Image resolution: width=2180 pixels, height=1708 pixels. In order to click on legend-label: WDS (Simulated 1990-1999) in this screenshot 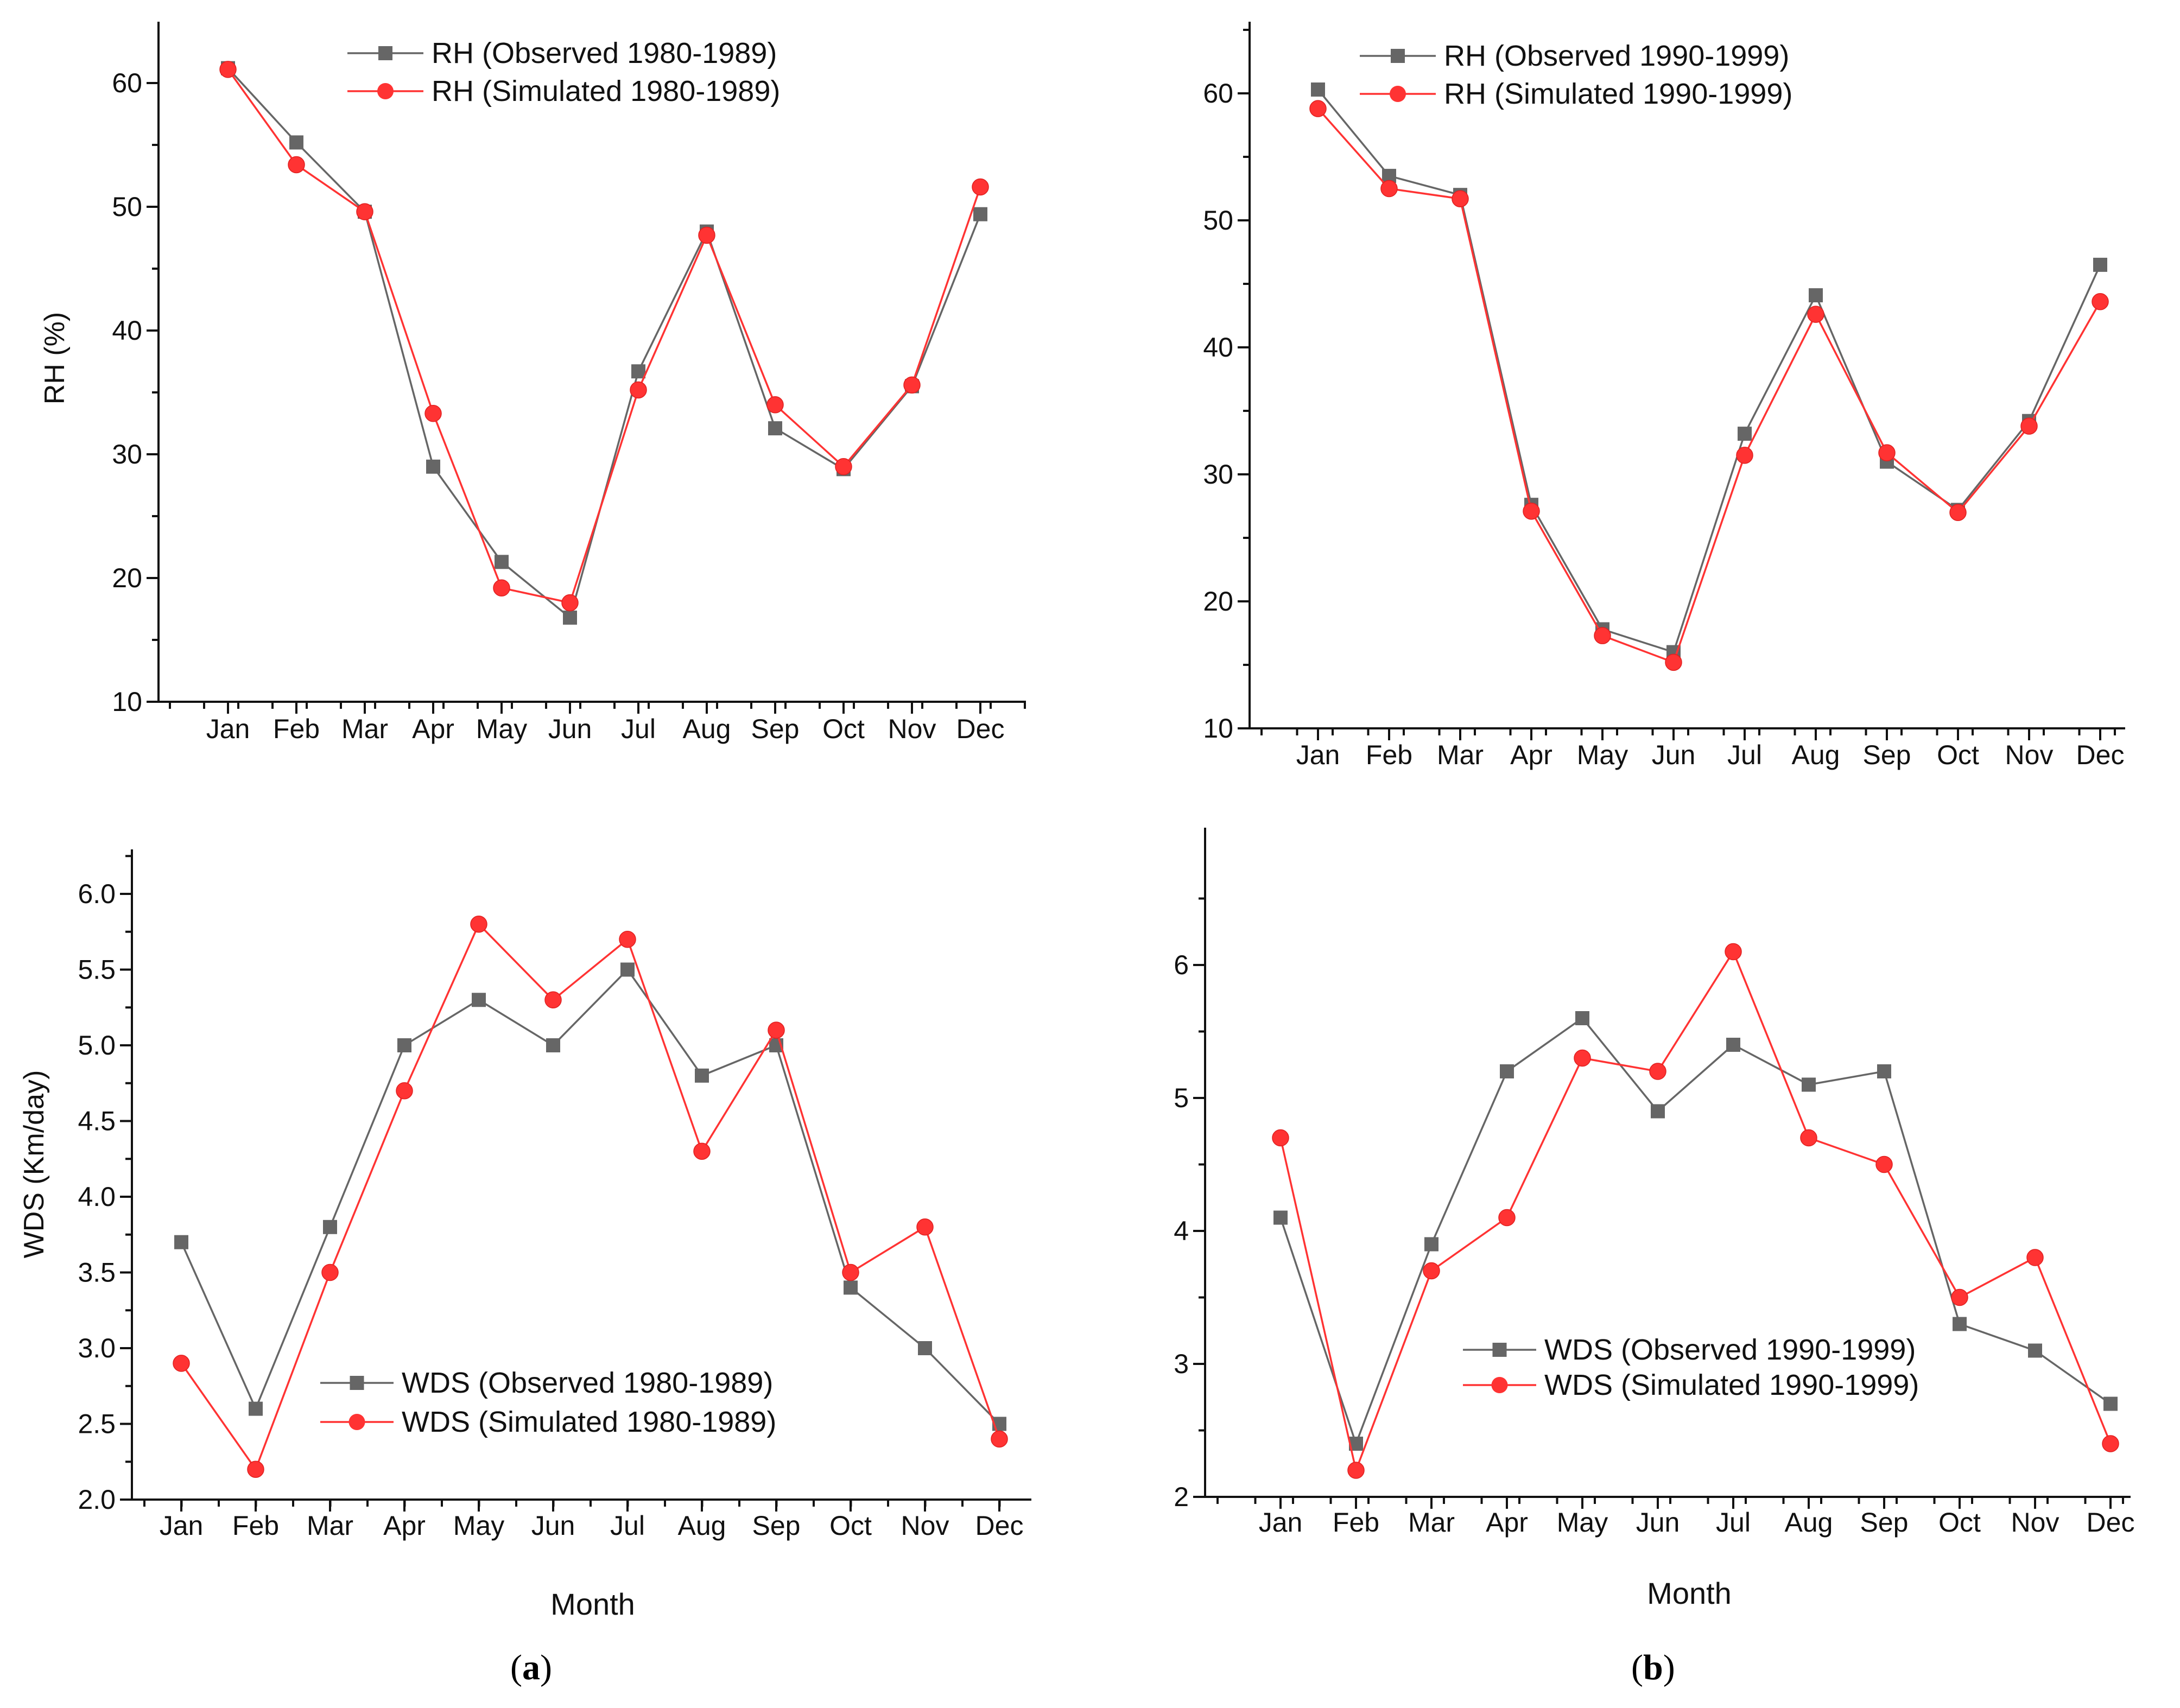, I will do `click(1731, 1385)`.